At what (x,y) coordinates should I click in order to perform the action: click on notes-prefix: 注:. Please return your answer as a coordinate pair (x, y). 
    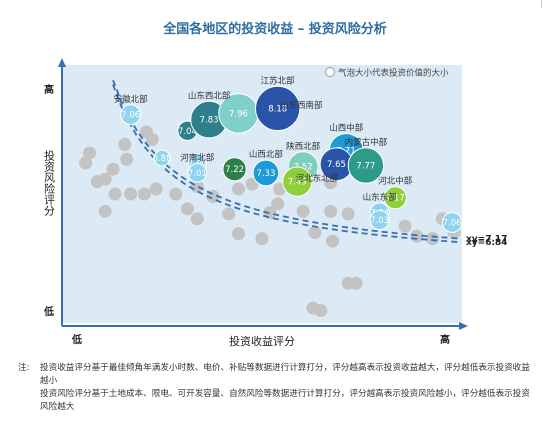
    Looking at the image, I should click on (24, 368).